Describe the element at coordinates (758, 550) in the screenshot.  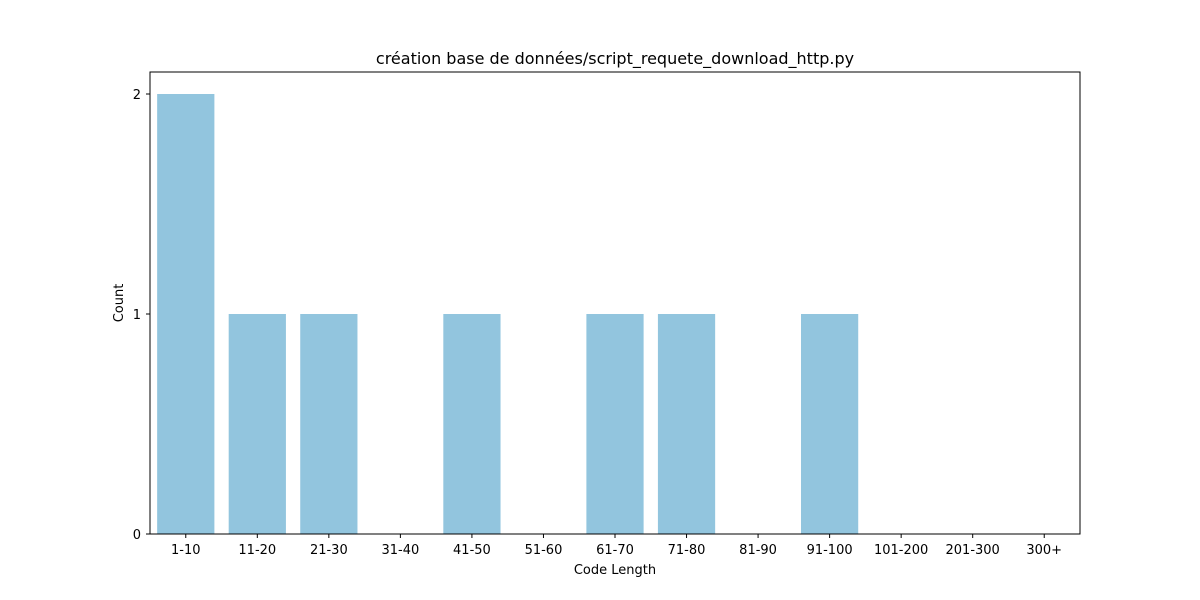
I see `x-tick-label: 81-90` at that location.